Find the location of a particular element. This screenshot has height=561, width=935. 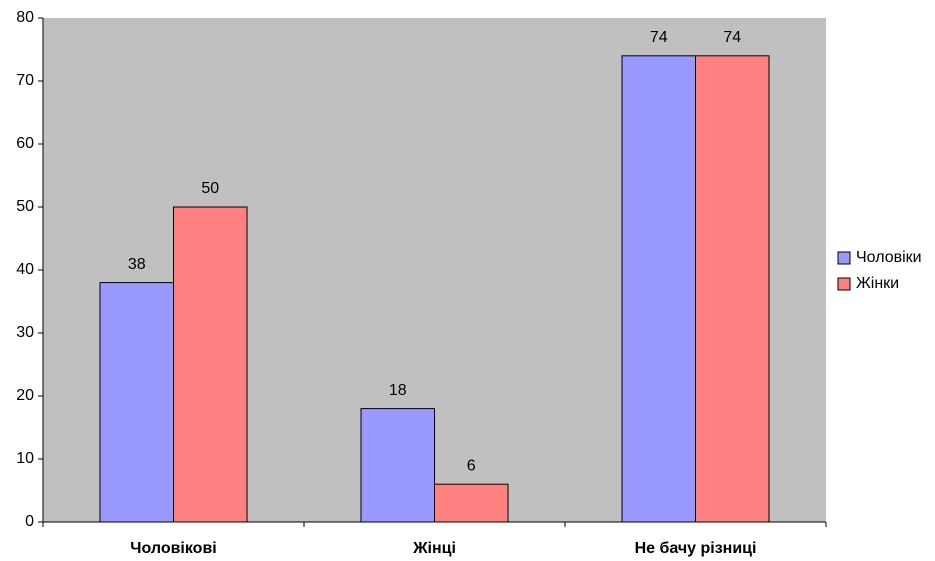

y-tick-label: 40 is located at coordinates (25, 269).